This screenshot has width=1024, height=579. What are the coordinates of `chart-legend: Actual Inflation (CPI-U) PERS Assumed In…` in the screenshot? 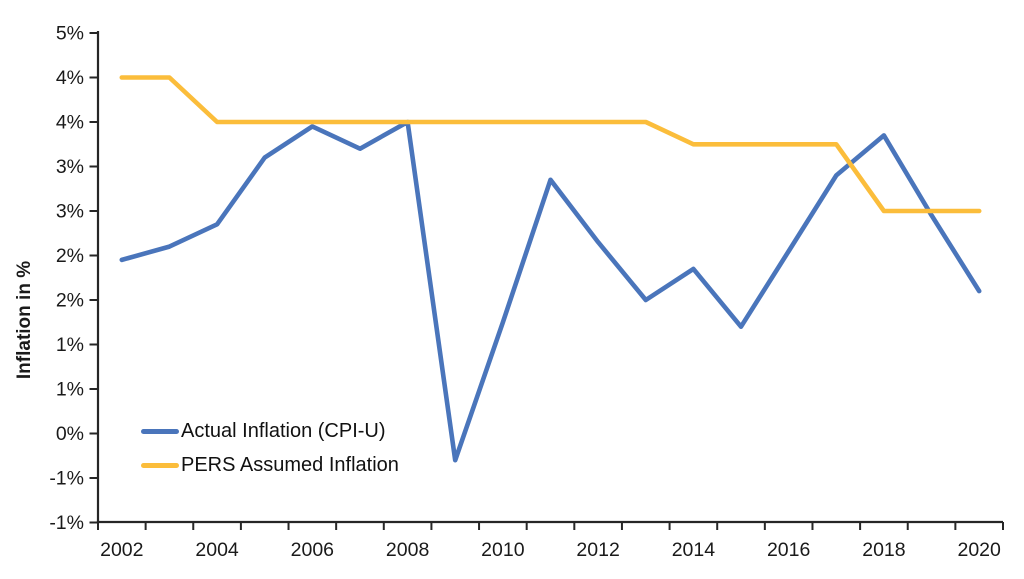 It's located at (270, 448).